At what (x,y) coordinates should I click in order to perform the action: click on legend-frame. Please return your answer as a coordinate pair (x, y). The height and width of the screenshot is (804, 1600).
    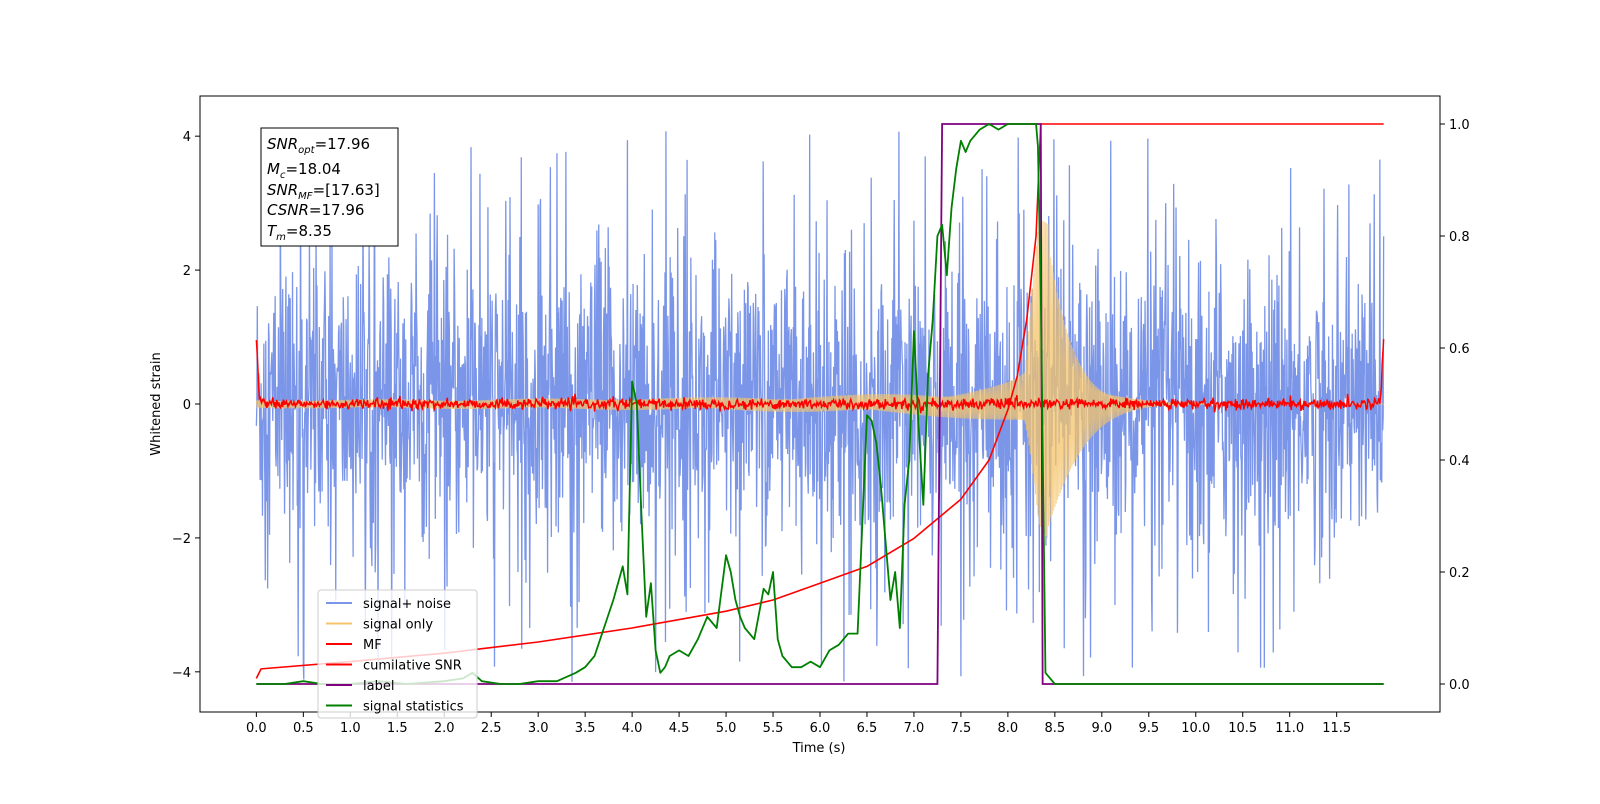
    Looking at the image, I should click on (397, 654).